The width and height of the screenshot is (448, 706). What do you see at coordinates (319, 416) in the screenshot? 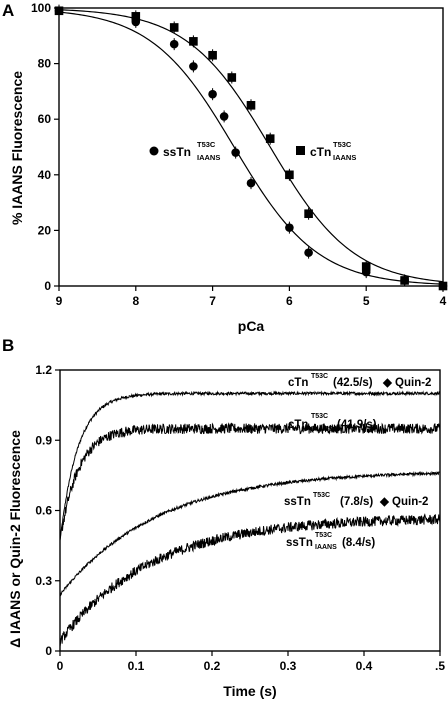
I see `annotation-ctn-iaans-sup: T53C` at bounding box center [319, 416].